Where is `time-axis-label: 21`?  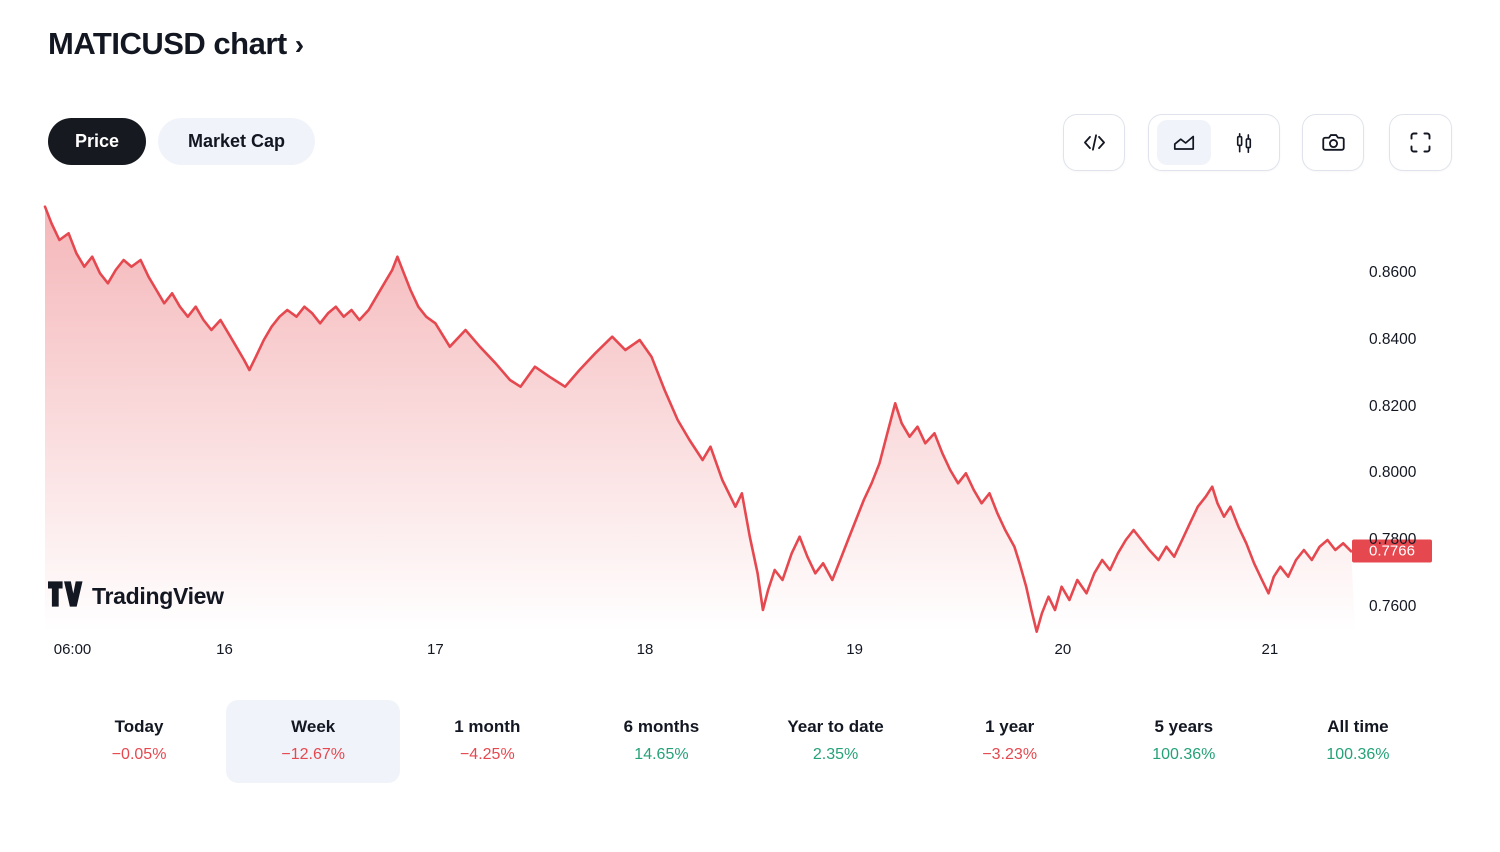
time-axis-label: 21 is located at coordinates (1270, 649).